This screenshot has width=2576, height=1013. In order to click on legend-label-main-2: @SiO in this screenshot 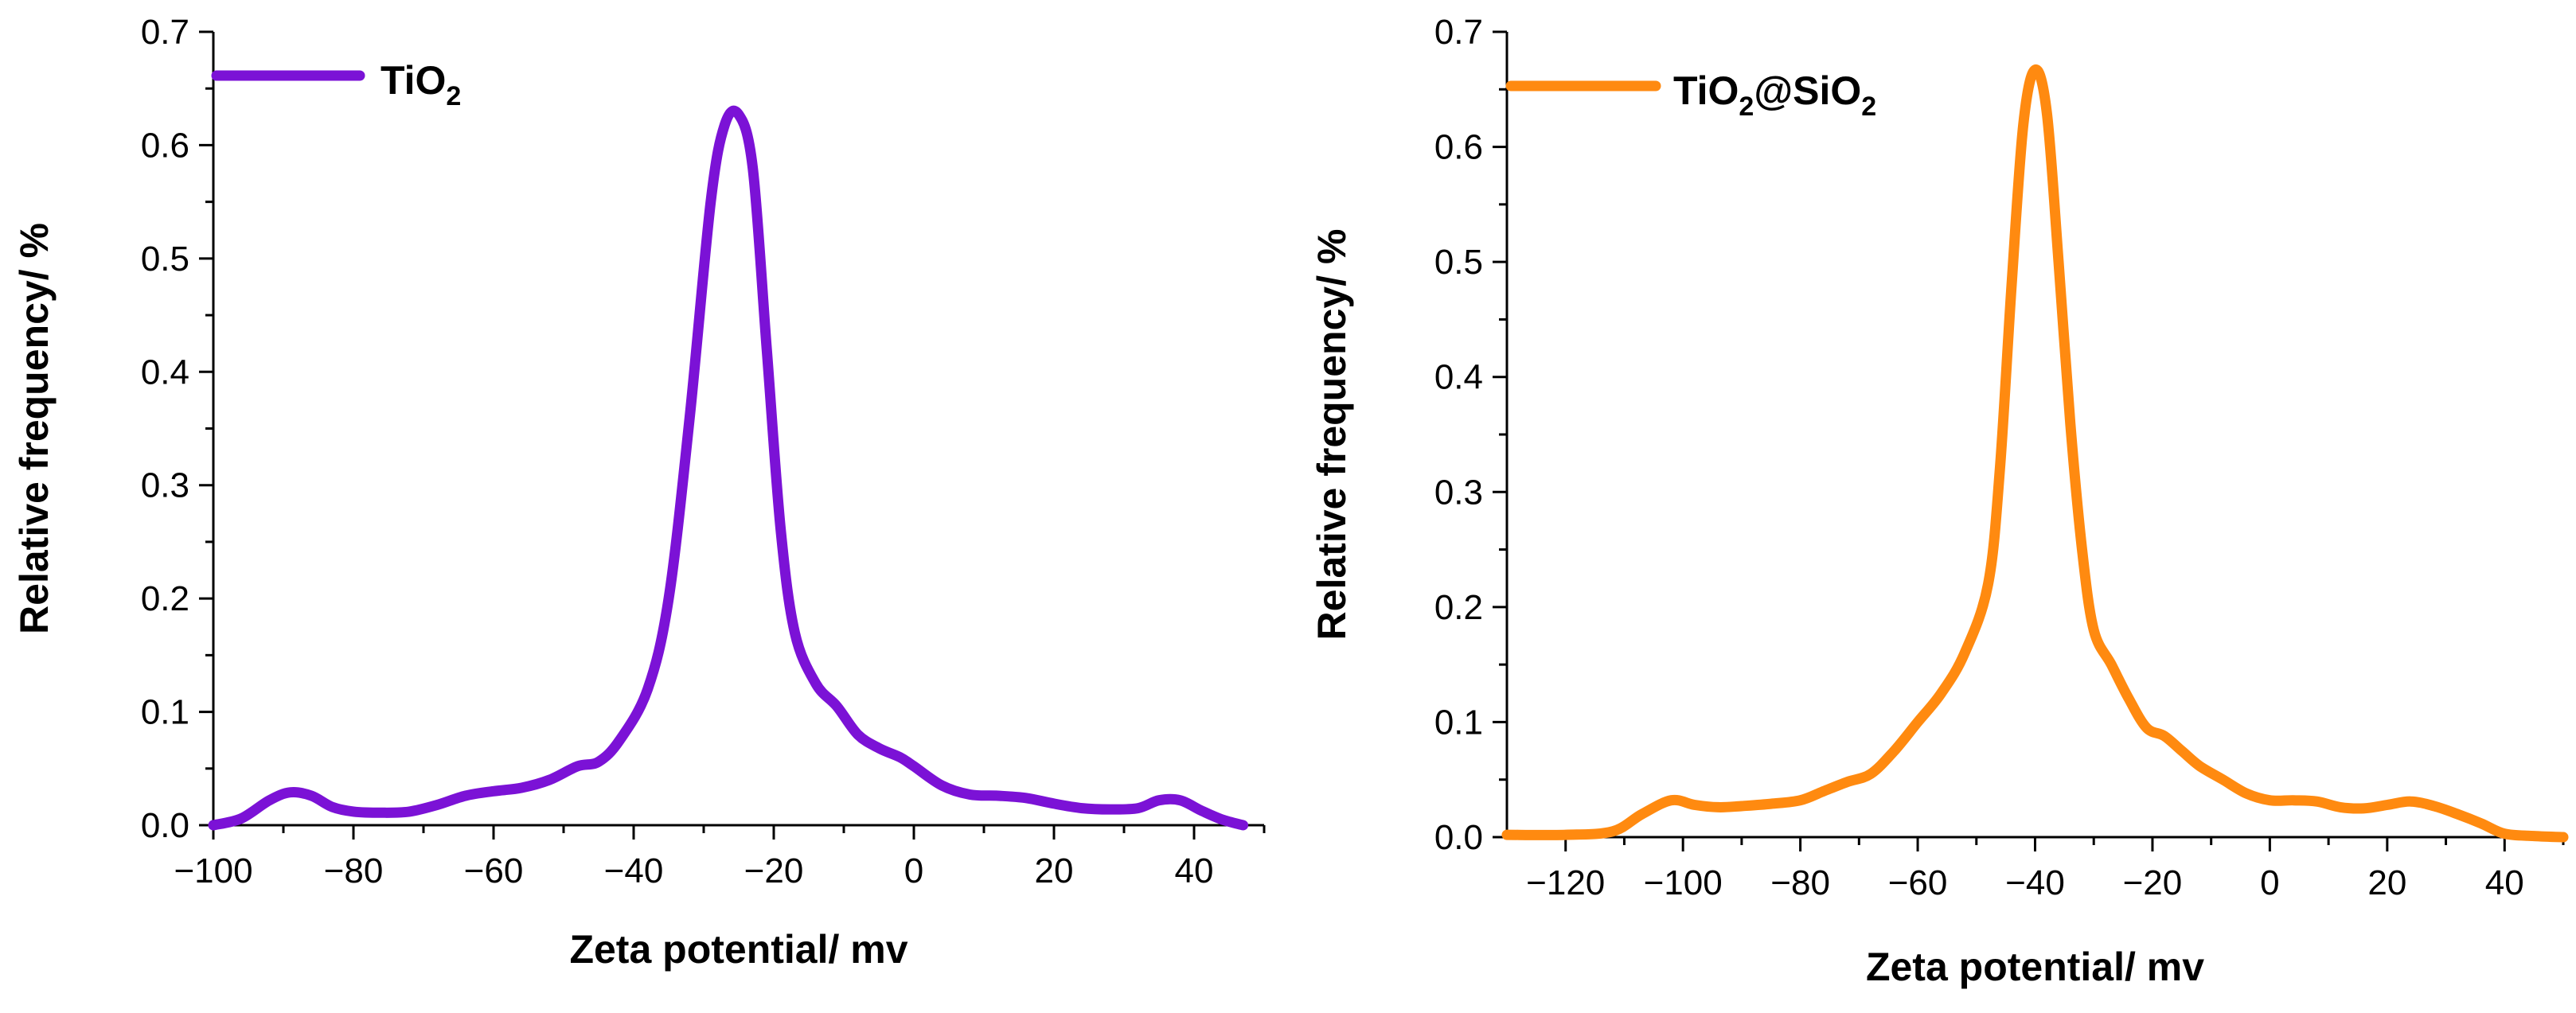, I will do `click(1807, 90)`.